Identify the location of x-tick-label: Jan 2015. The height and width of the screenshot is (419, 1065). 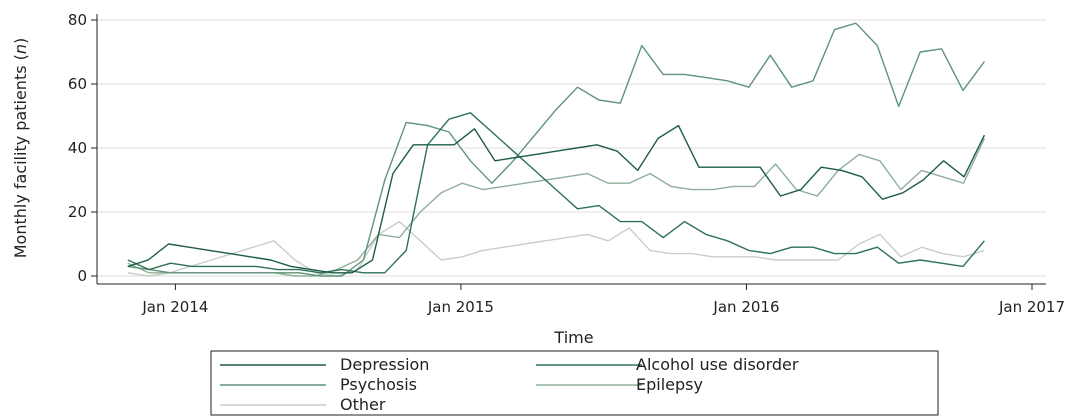
(460, 307).